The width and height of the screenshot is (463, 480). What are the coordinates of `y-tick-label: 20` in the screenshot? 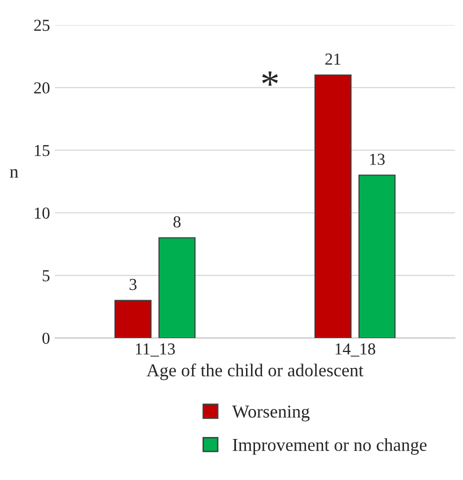 It's located at (42, 88).